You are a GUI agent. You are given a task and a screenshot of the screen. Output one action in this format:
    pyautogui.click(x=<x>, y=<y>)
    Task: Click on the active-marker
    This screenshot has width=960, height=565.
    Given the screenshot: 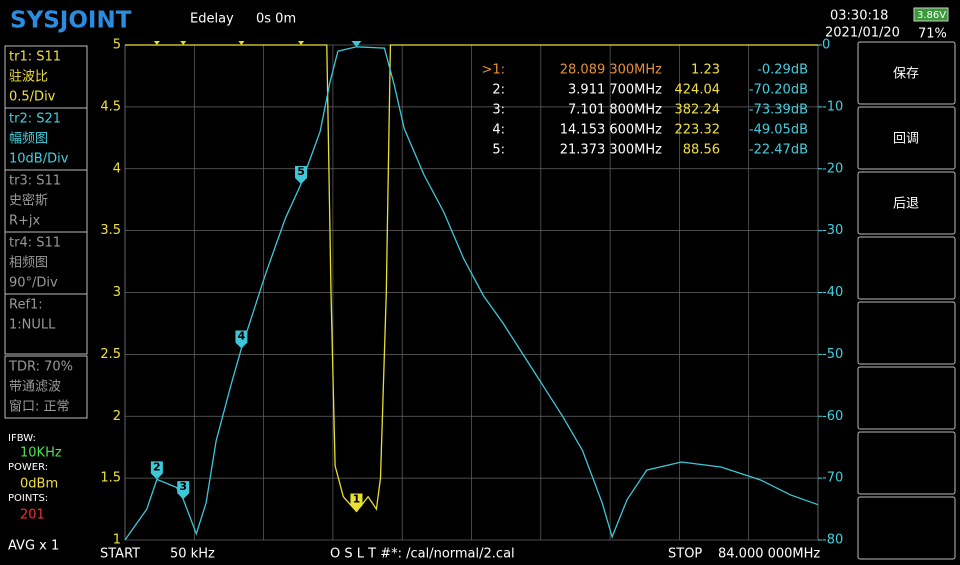 What is the action you would take?
    pyautogui.click(x=356, y=44)
    